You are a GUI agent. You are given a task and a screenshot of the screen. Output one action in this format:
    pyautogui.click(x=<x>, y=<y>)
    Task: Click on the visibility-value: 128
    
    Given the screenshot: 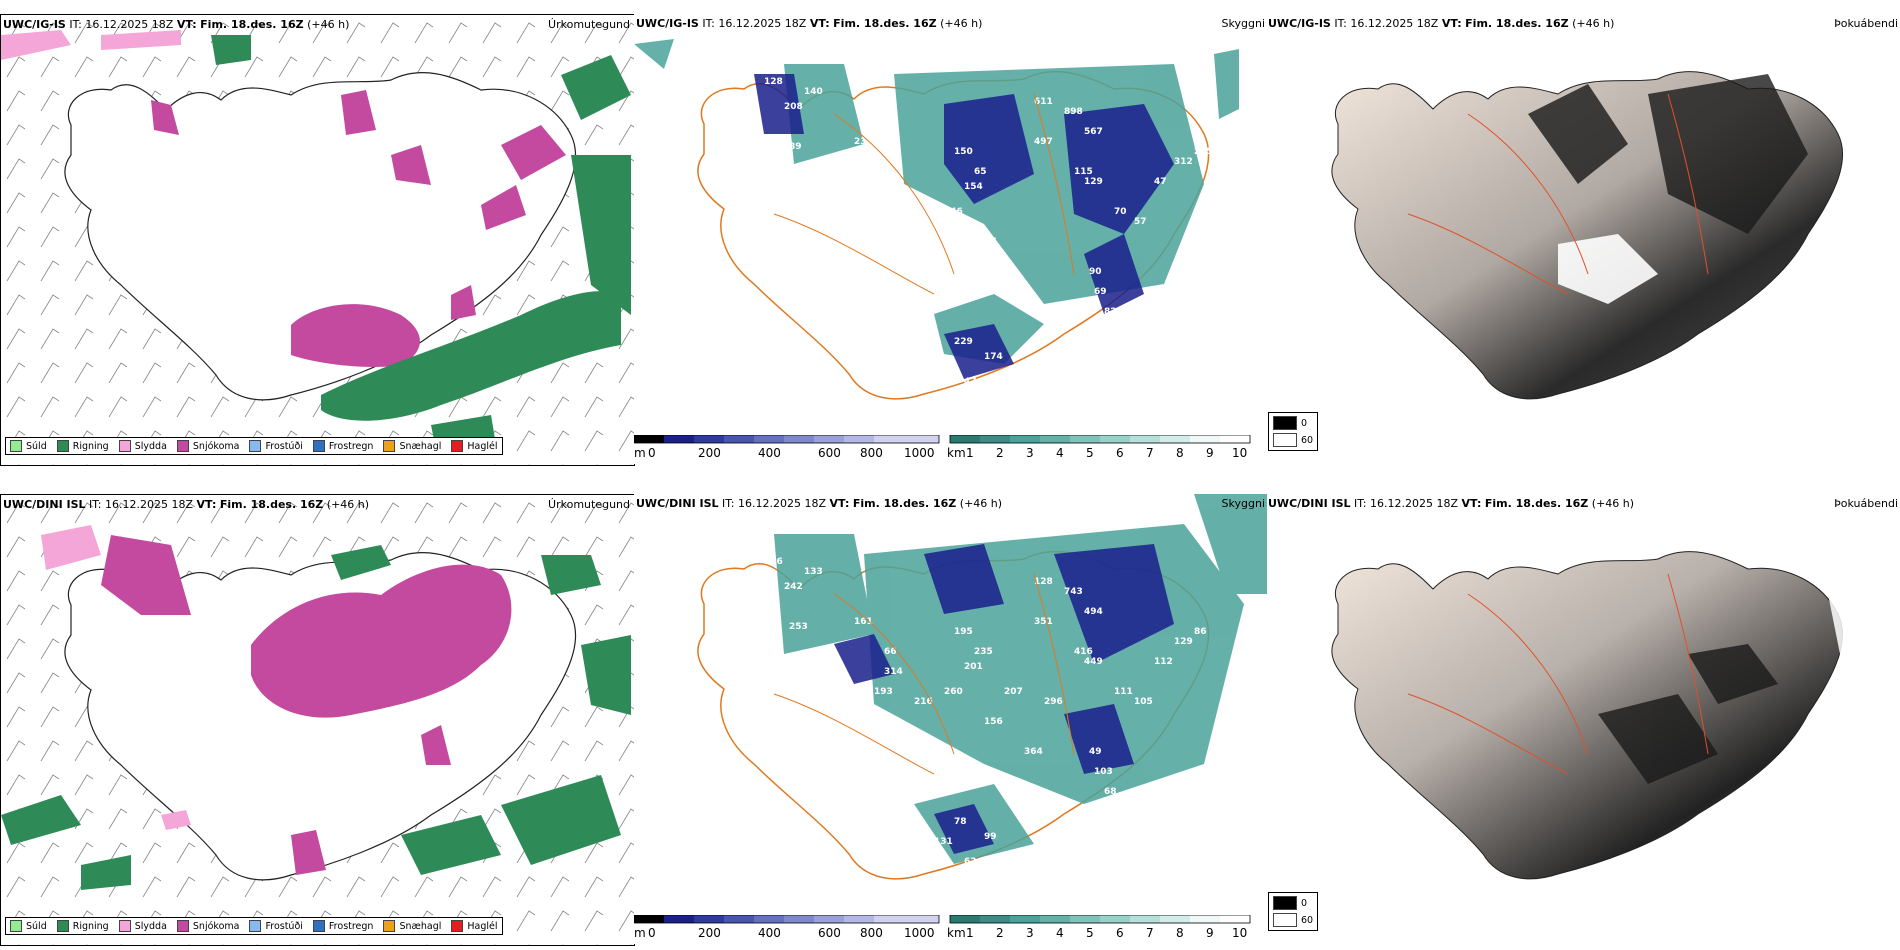 What is the action you would take?
    pyautogui.click(x=773, y=82)
    